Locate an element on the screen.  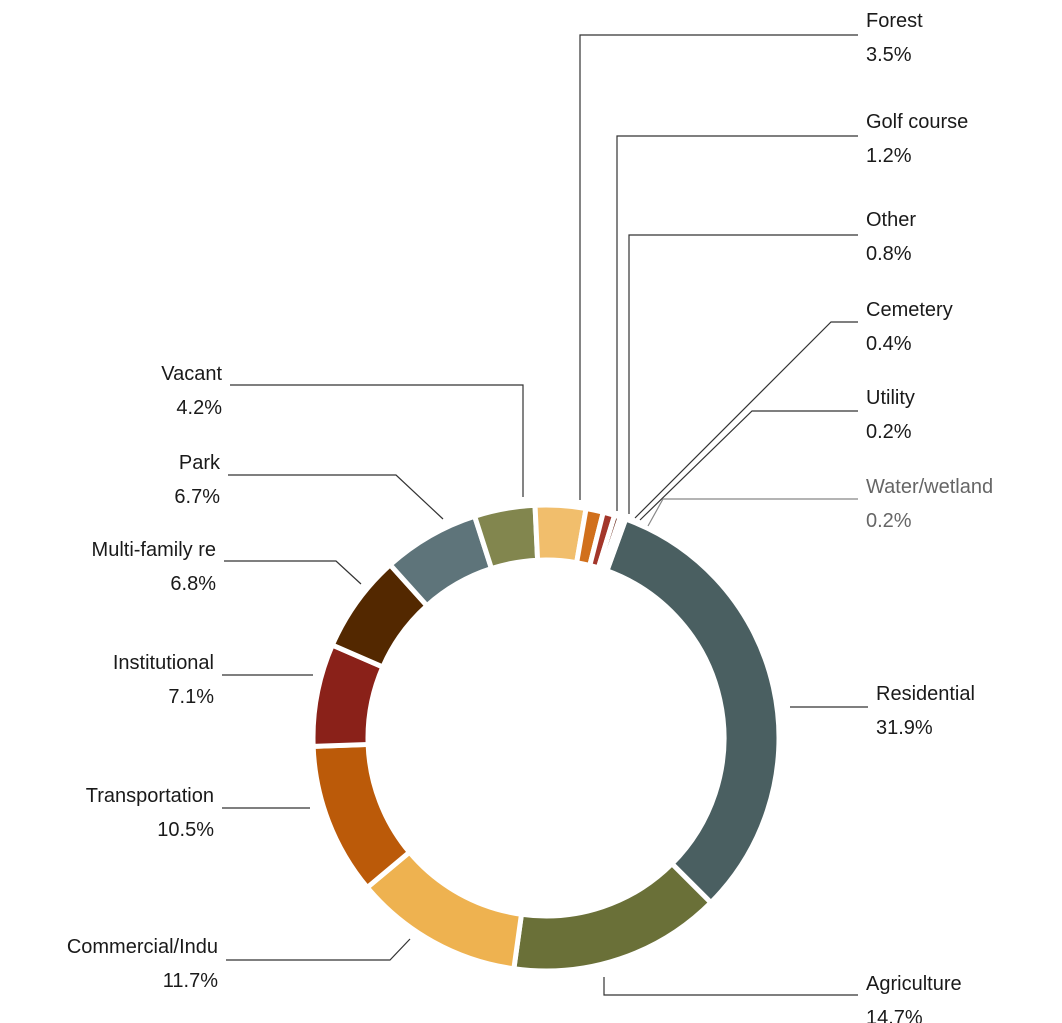
slice-transportation is located at coordinates (361, 816).